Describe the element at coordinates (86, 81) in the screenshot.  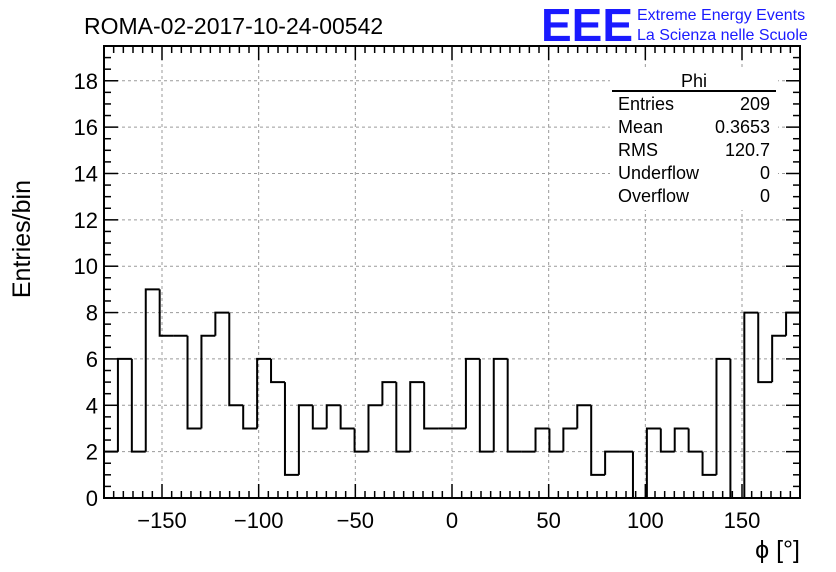
I see `y-tick-label: 18` at that location.